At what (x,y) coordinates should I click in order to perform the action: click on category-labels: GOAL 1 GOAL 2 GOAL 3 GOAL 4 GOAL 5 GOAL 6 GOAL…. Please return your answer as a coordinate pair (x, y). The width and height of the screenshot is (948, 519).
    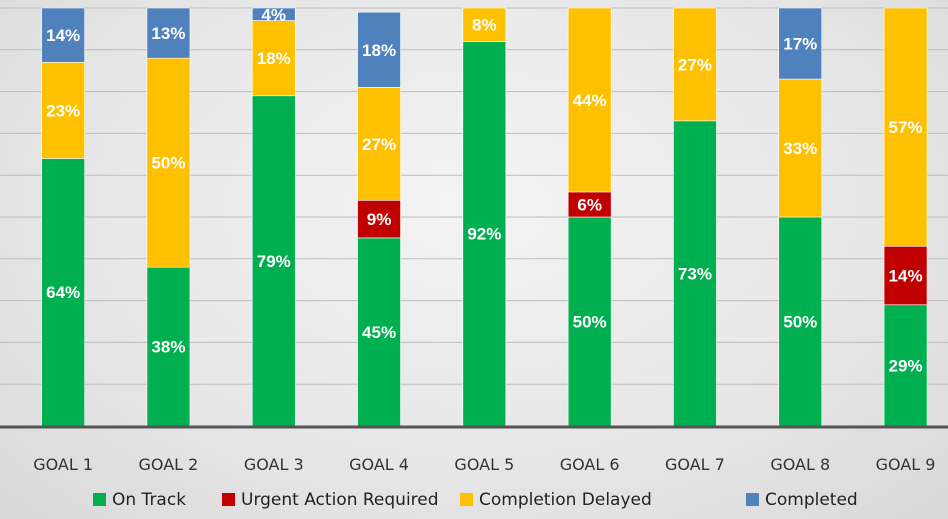
    Looking at the image, I should click on (484, 464).